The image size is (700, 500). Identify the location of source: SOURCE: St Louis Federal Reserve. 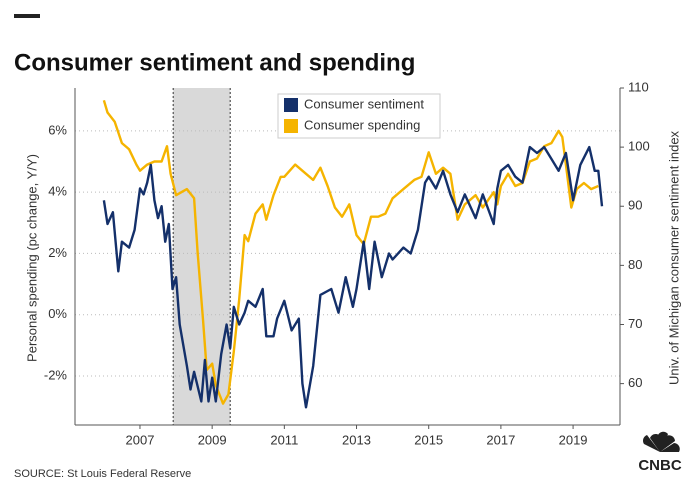
(102, 474).